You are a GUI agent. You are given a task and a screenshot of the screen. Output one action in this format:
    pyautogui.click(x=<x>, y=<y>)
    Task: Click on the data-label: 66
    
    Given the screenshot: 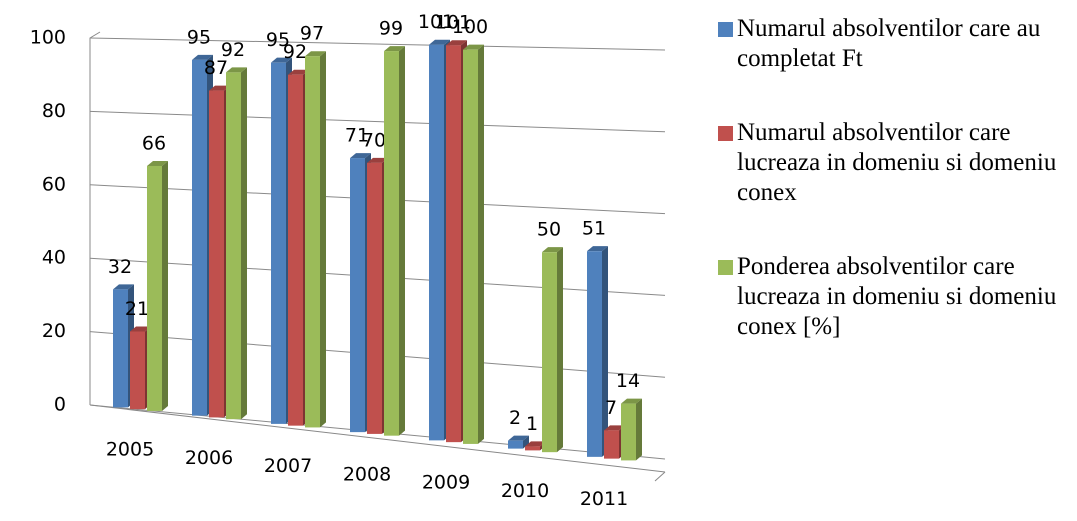 What is the action you would take?
    pyautogui.click(x=154, y=143)
    